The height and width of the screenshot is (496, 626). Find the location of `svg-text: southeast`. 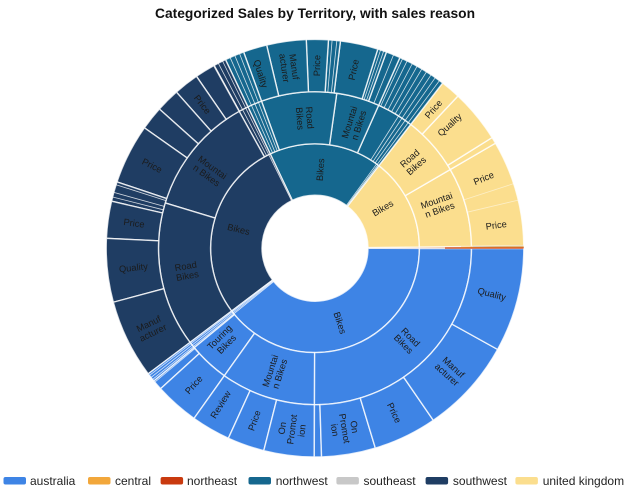

svg-text: southeast is located at coordinates (390, 481).